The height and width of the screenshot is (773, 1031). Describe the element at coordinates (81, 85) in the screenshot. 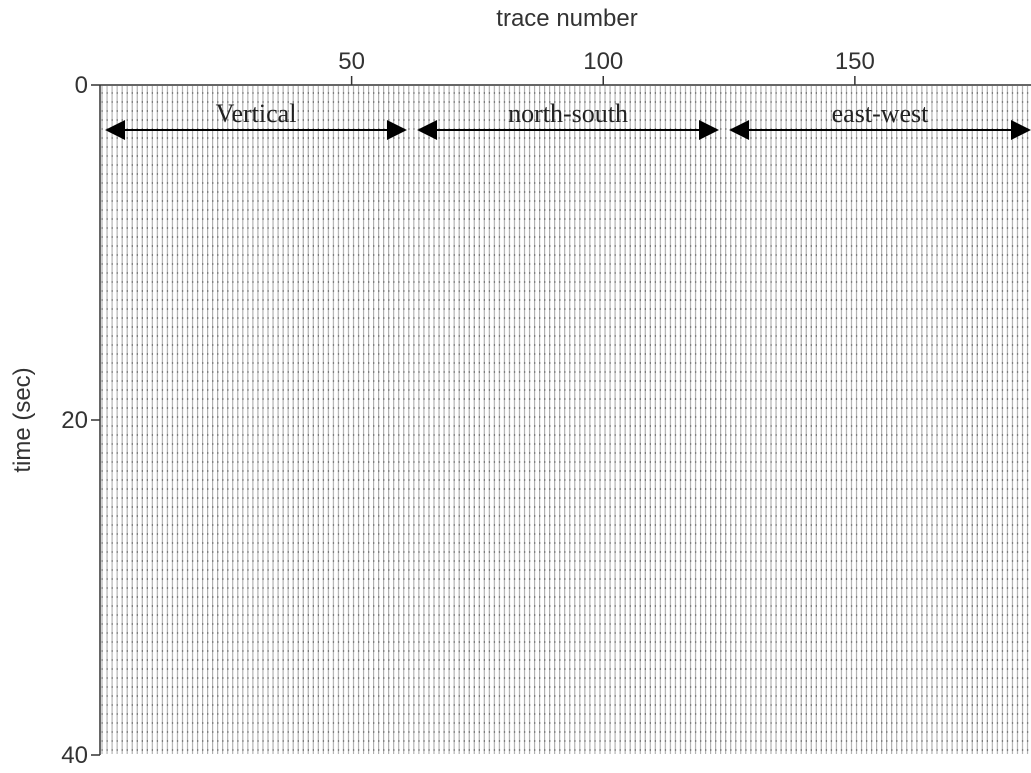

I see `y-tick-label: 0` at that location.